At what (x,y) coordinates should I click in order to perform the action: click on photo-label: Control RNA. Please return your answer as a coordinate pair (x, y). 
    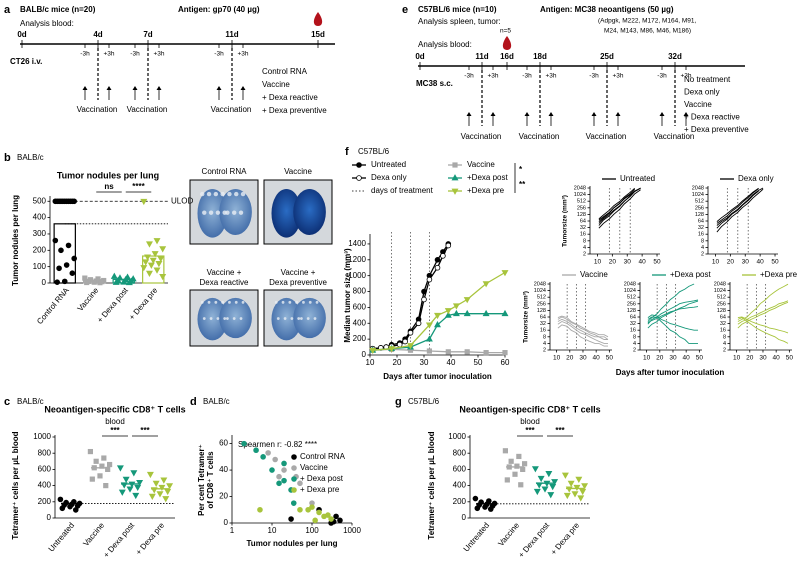
    Looking at the image, I should click on (225, 171).